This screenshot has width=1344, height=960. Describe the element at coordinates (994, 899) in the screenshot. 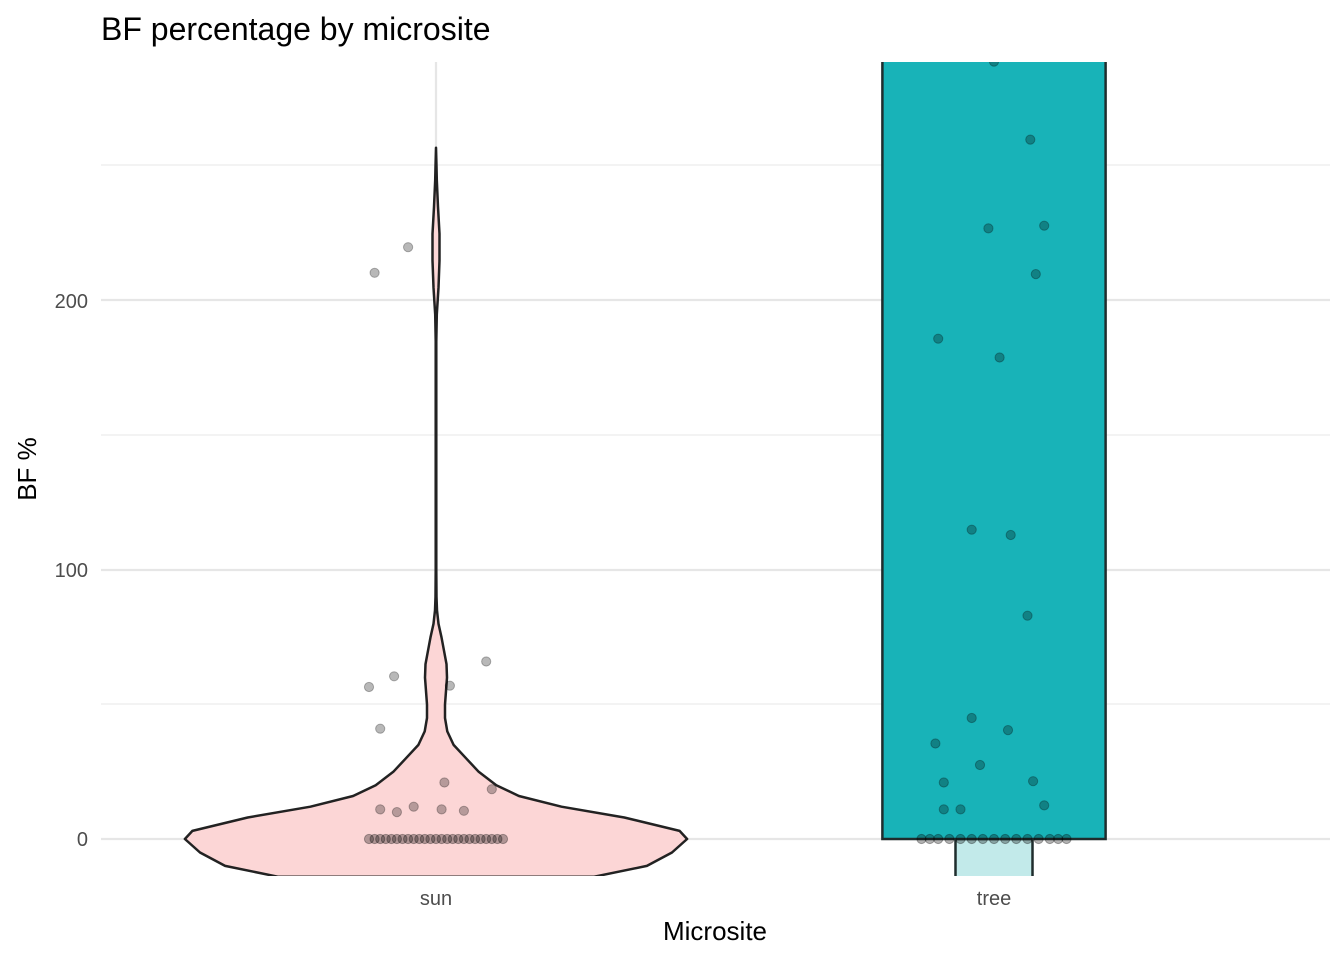

I see `x-tick-label-tree: tree` at that location.